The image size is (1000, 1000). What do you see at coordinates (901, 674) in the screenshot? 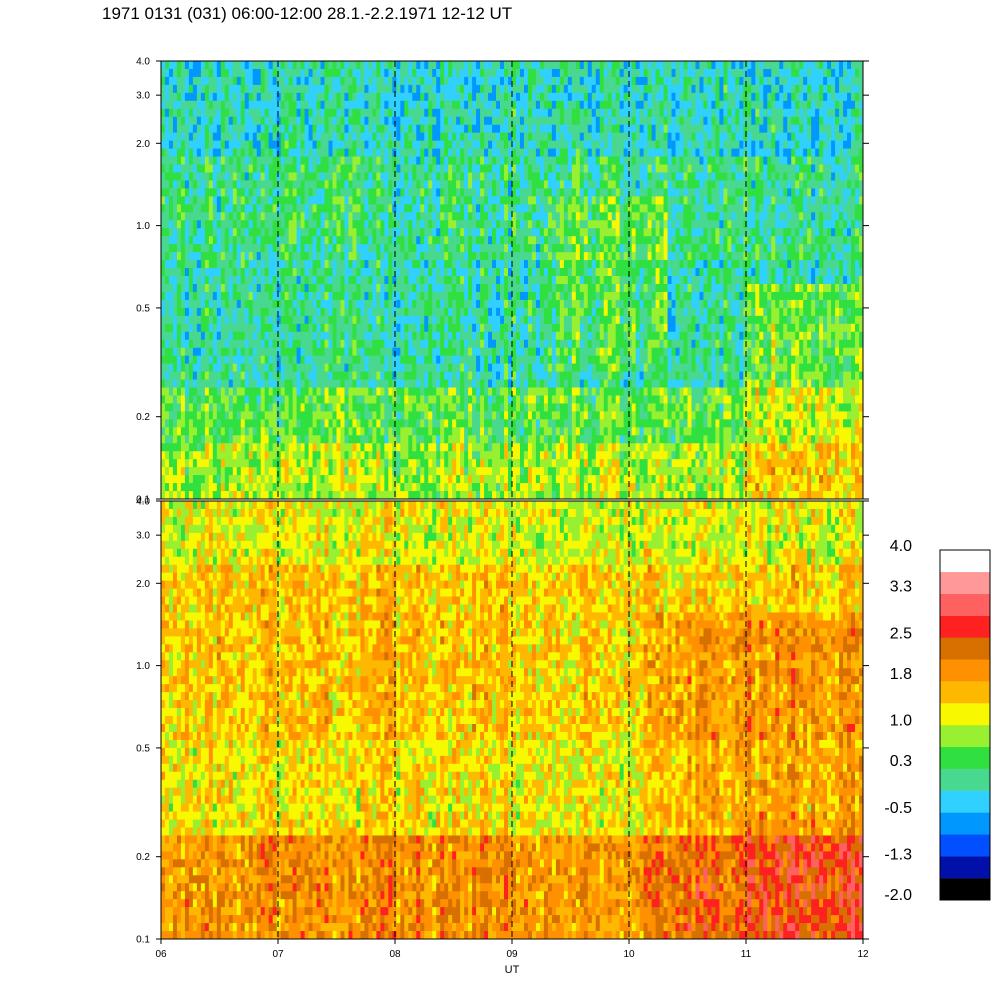
I see `colorbar-label: 1.8` at bounding box center [901, 674].